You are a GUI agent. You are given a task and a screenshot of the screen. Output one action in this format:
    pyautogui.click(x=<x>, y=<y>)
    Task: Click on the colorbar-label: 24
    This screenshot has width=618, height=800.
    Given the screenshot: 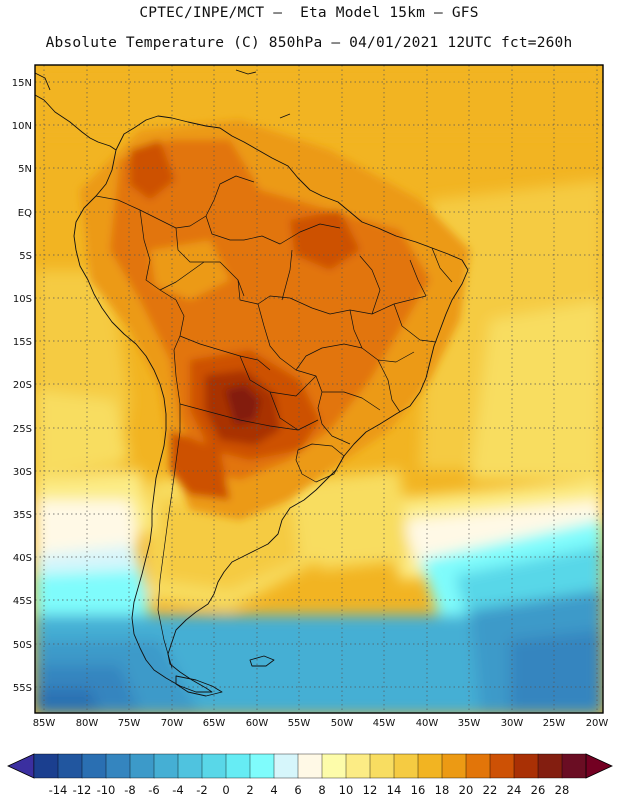 What is the action you would take?
    pyautogui.click(x=514, y=790)
    